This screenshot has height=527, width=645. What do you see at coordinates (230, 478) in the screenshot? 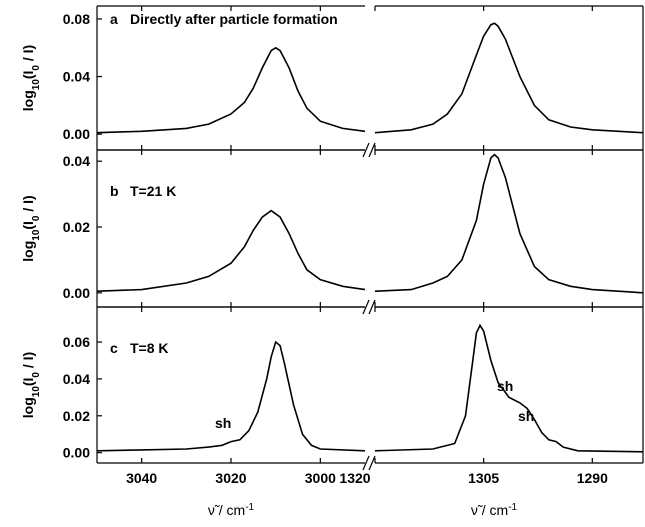
I see `x-tick-label: 3020` at bounding box center [230, 478].